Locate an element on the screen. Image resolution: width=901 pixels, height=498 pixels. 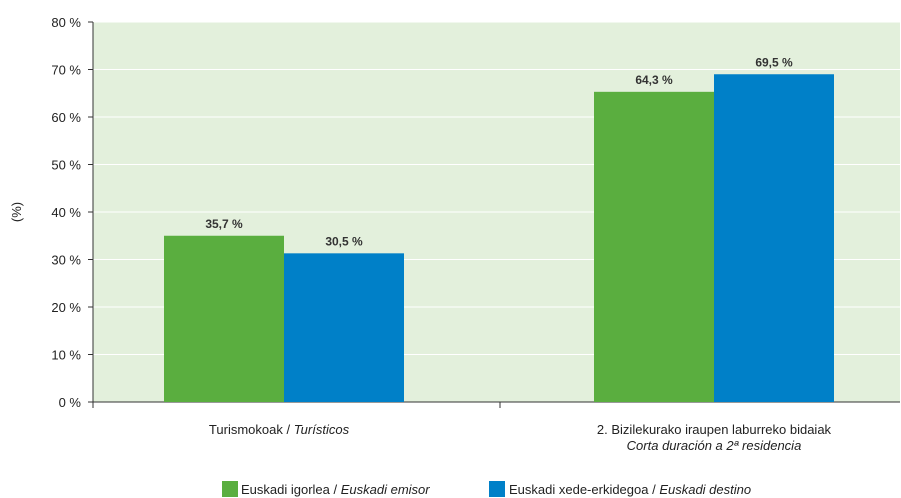
y-tick-label: 10 % is located at coordinates (66, 355).